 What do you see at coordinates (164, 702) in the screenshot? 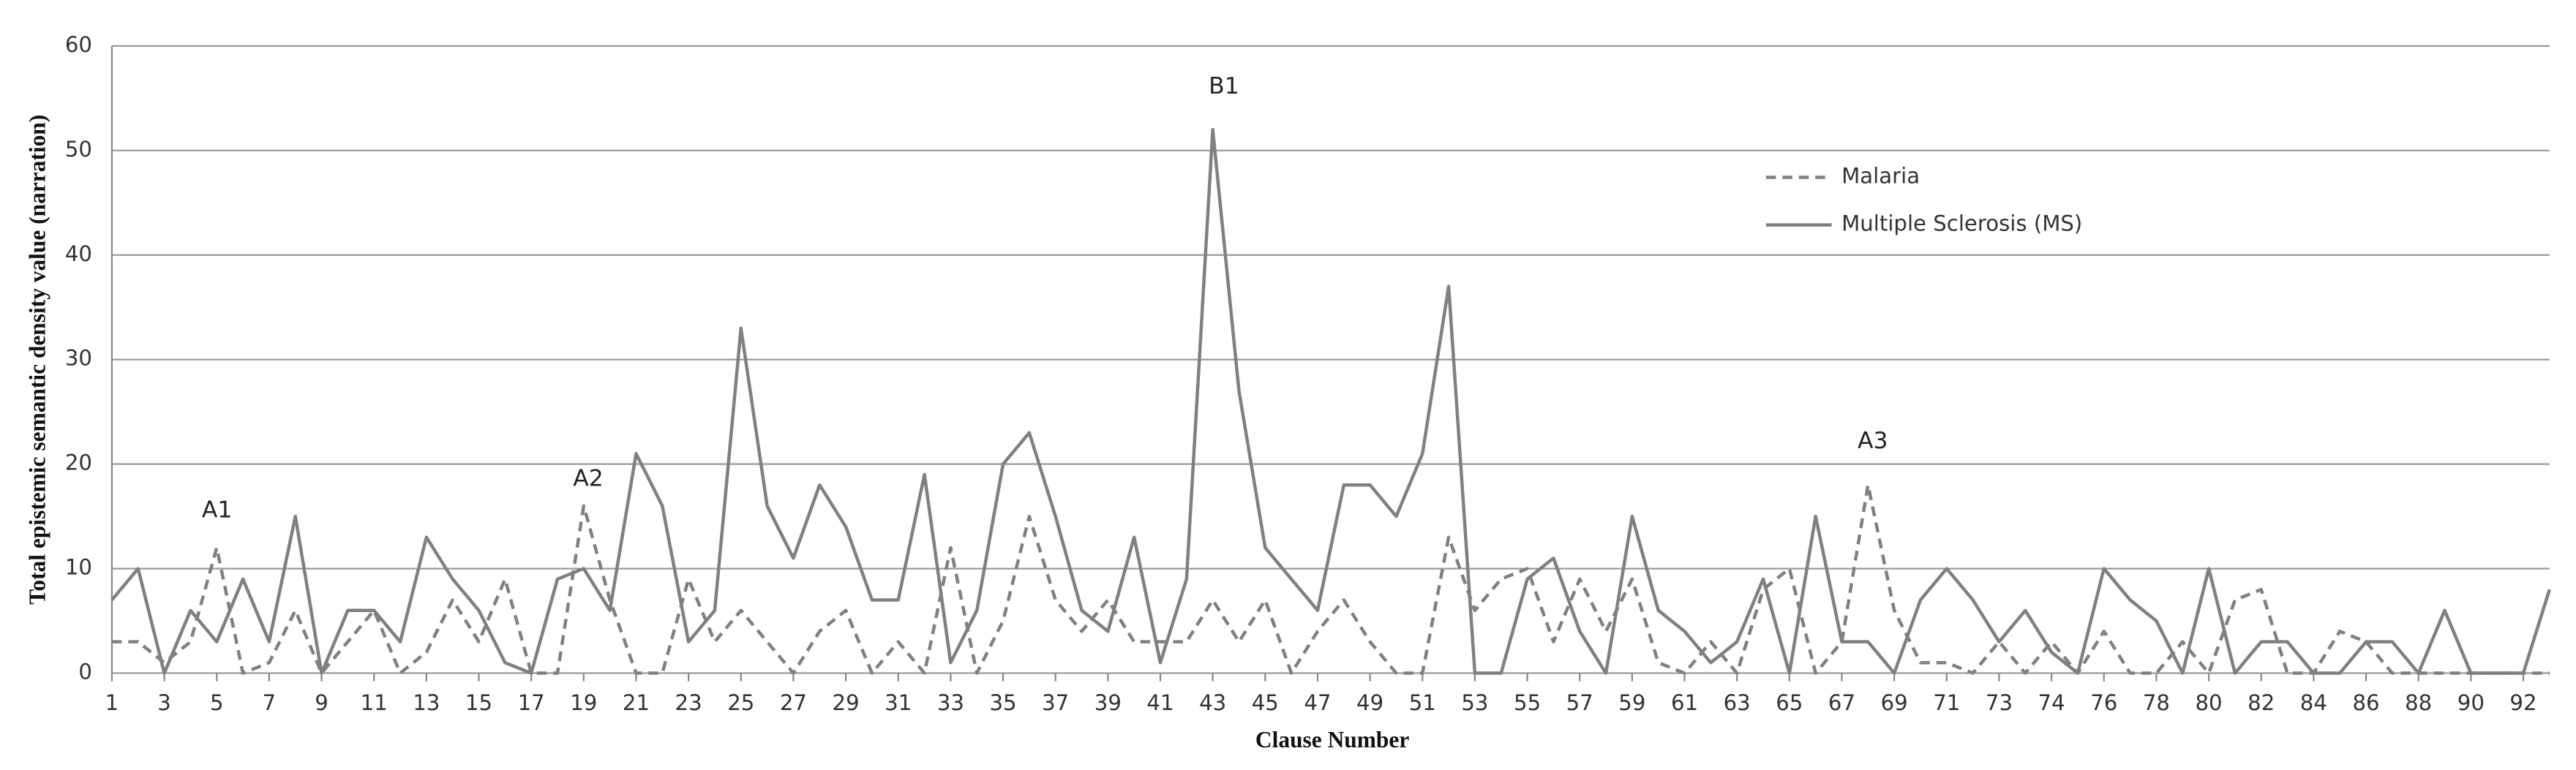
I see `x-tick-label: 3` at bounding box center [164, 702].